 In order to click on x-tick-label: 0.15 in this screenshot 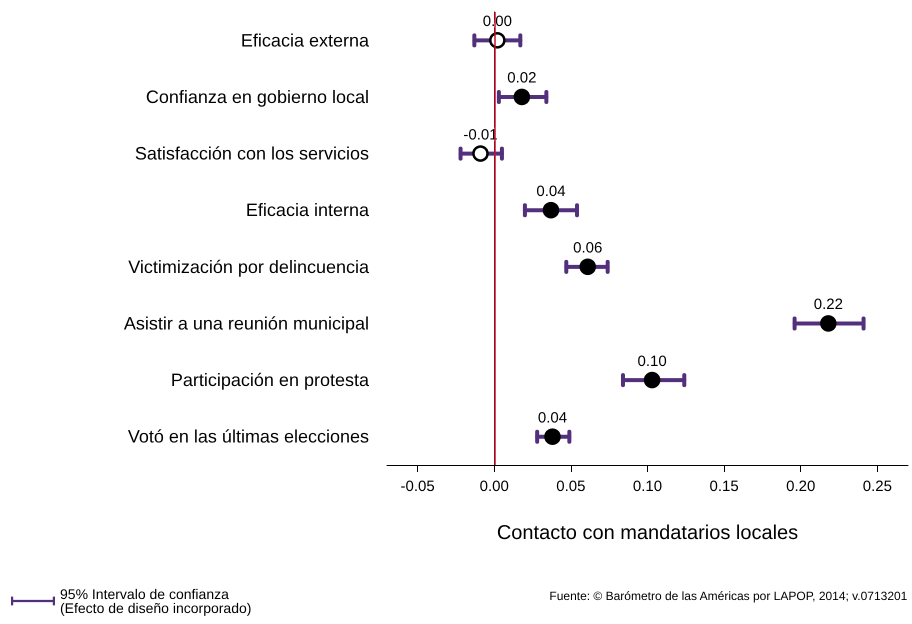, I will do `click(724, 486)`.